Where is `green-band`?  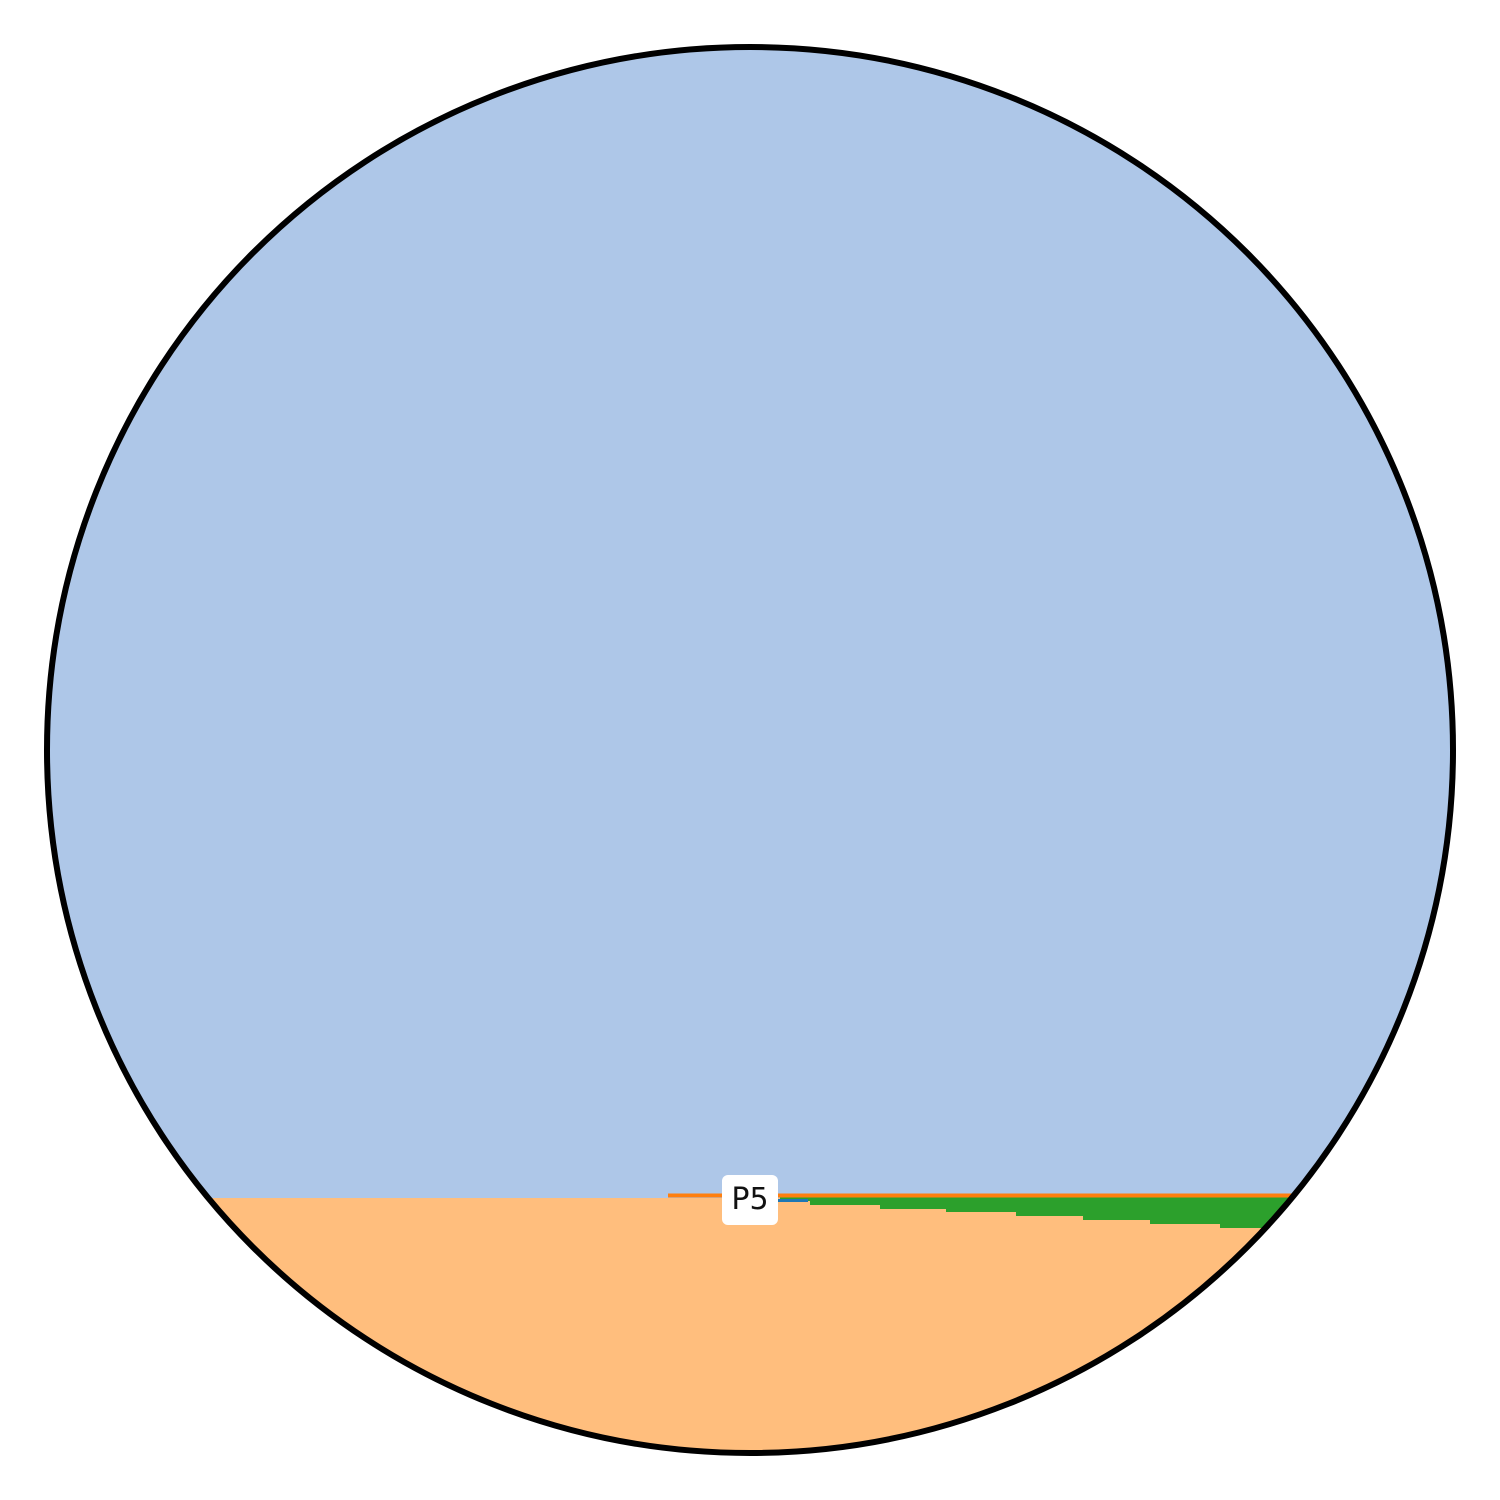 green-band is located at coordinates (1045, 1212).